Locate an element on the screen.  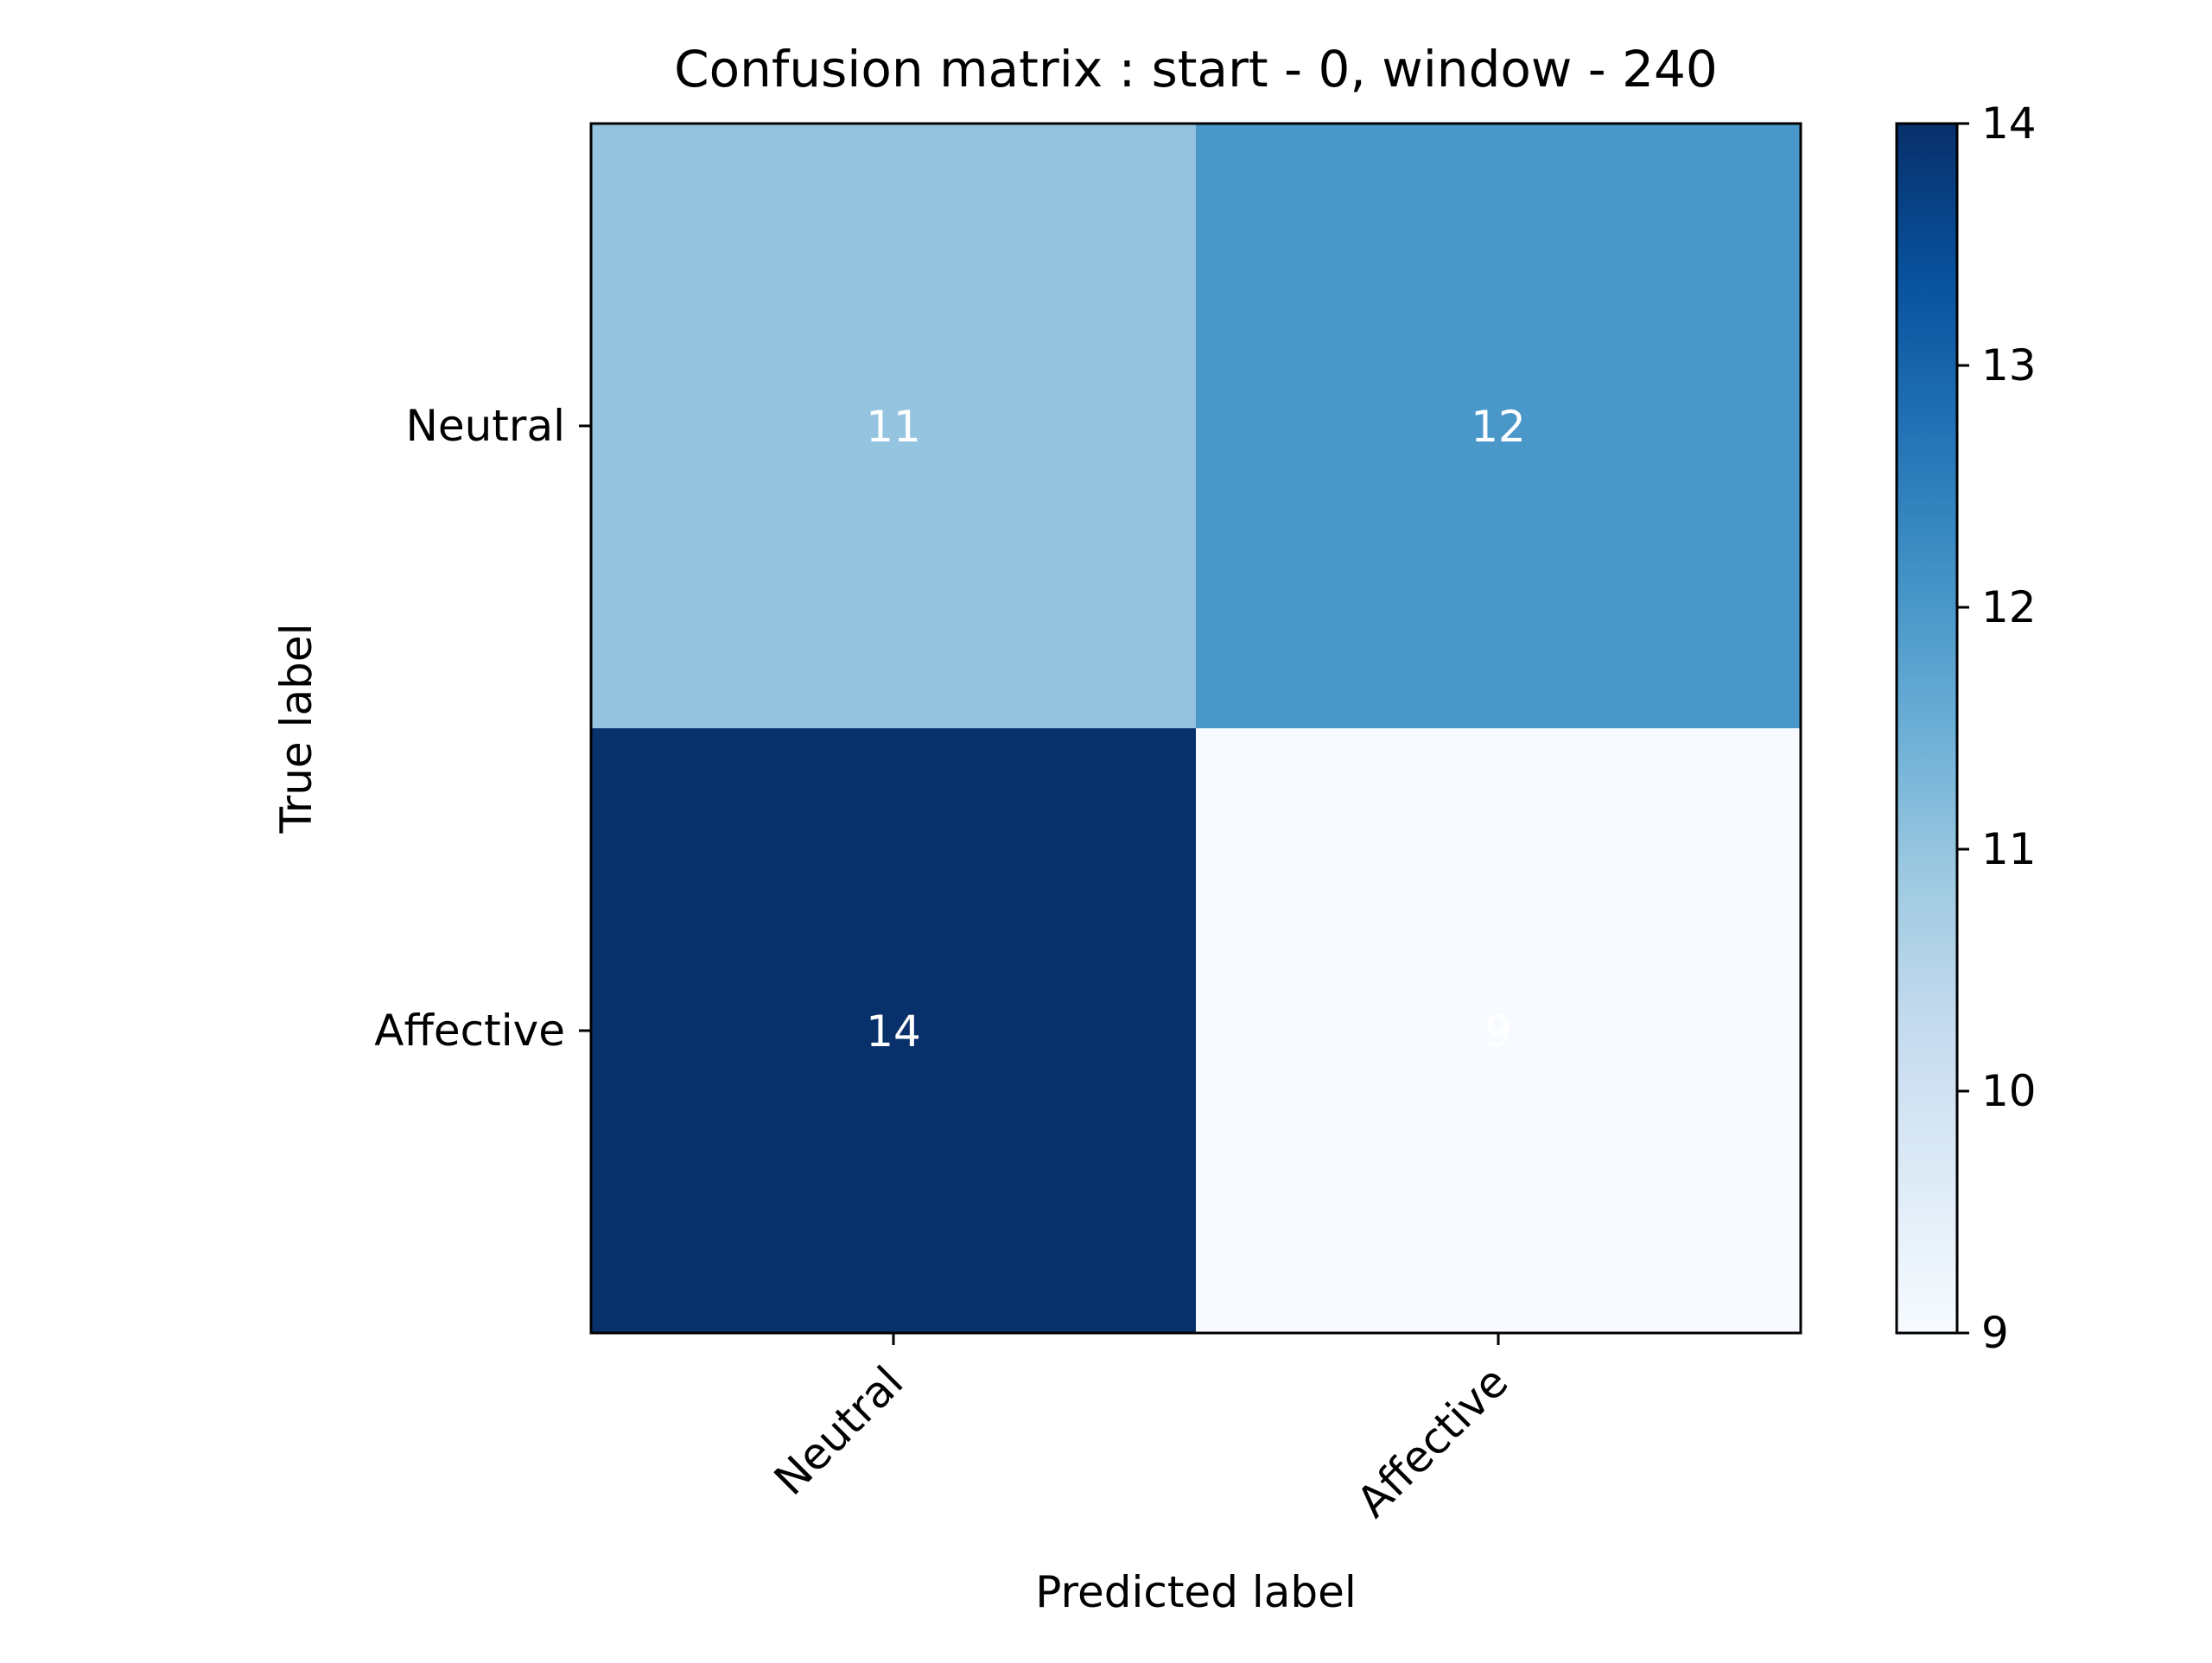
colorbar-tick-label: 14 is located at coordinates (2009, 124).